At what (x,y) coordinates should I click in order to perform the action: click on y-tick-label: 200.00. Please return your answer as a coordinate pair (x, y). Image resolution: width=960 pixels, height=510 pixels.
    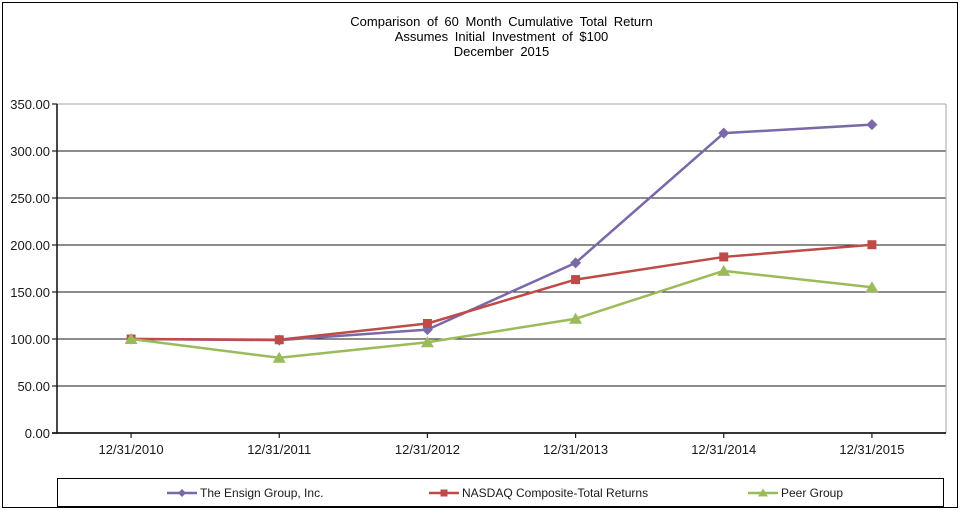
    Looking at the image, I should click on (30, 245).